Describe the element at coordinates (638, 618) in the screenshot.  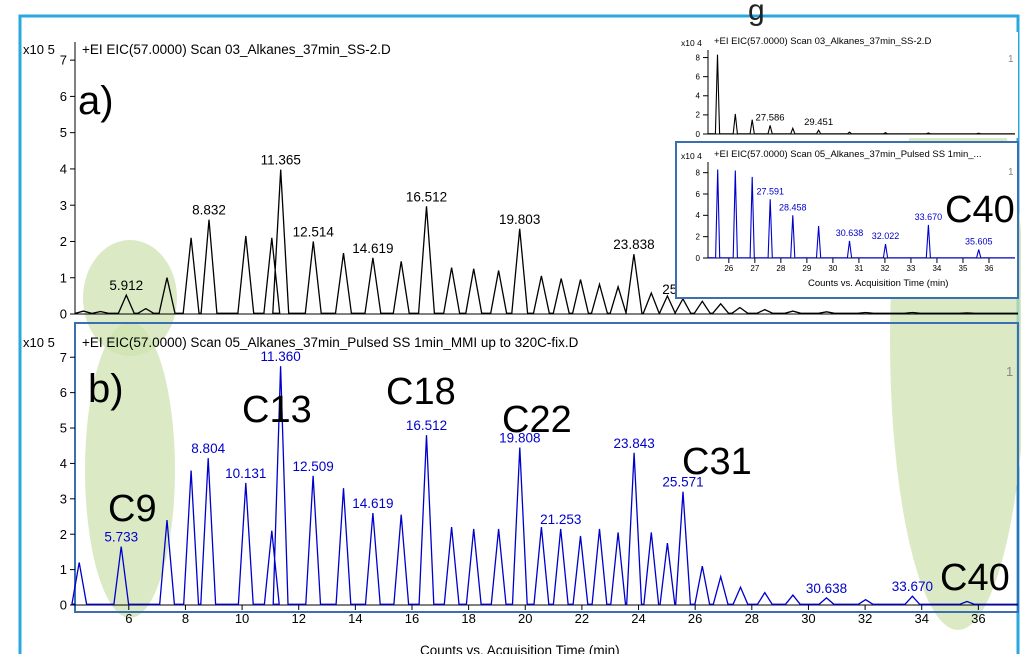
I see `x-tick-label: 24` at that location.